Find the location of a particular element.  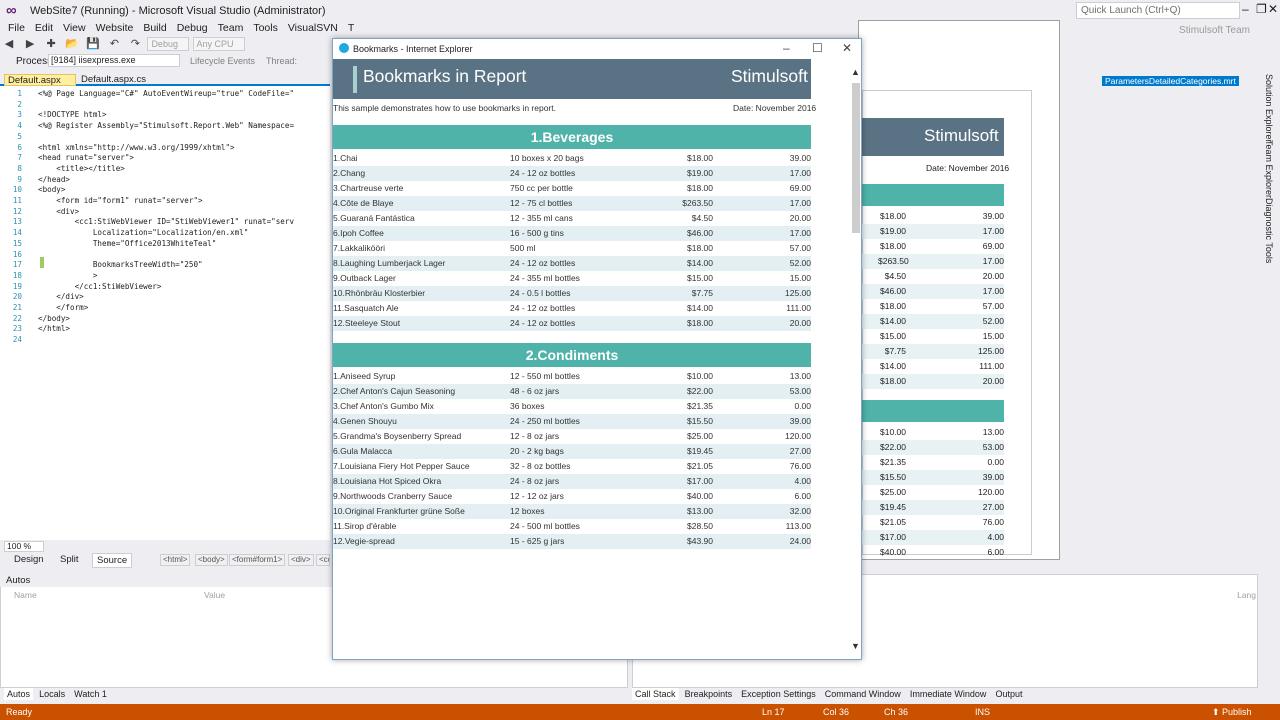

code-line: 17 BookmarksTreeWidth="250" is located at coordinates (101, 265).